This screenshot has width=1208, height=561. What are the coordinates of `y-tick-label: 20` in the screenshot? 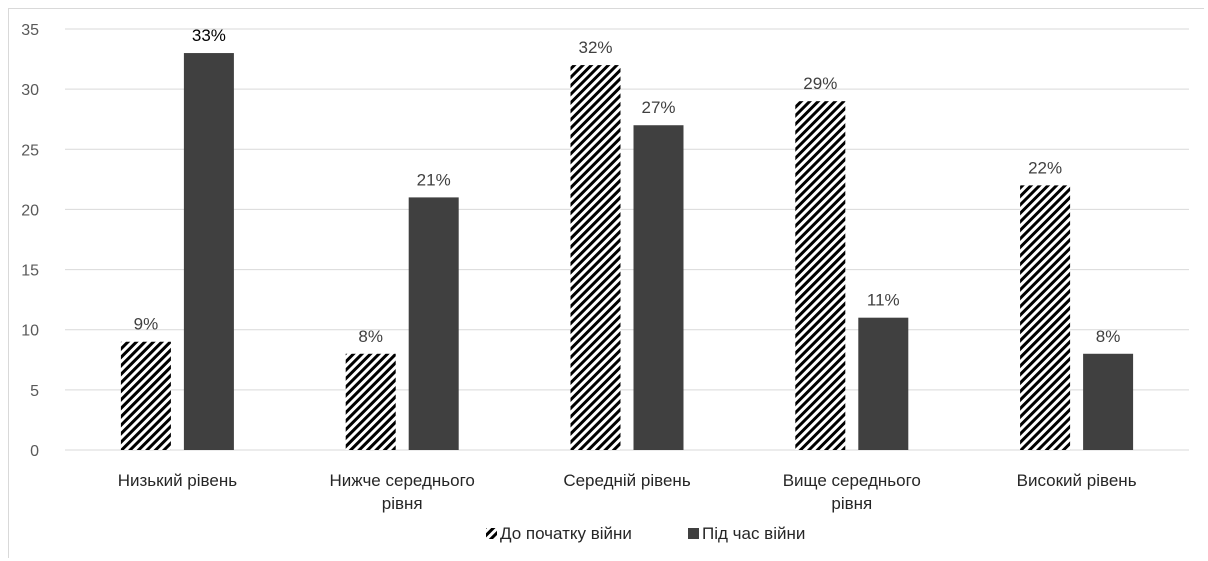 It's located at (30, 210).